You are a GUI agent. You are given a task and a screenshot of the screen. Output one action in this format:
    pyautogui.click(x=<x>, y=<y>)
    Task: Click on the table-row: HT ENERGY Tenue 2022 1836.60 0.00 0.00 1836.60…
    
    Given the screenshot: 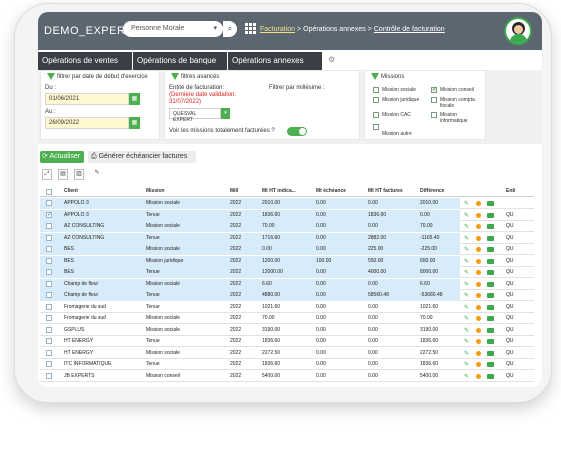 What is the action you would take?
    pyautogui.click(x=287, y=341)
    